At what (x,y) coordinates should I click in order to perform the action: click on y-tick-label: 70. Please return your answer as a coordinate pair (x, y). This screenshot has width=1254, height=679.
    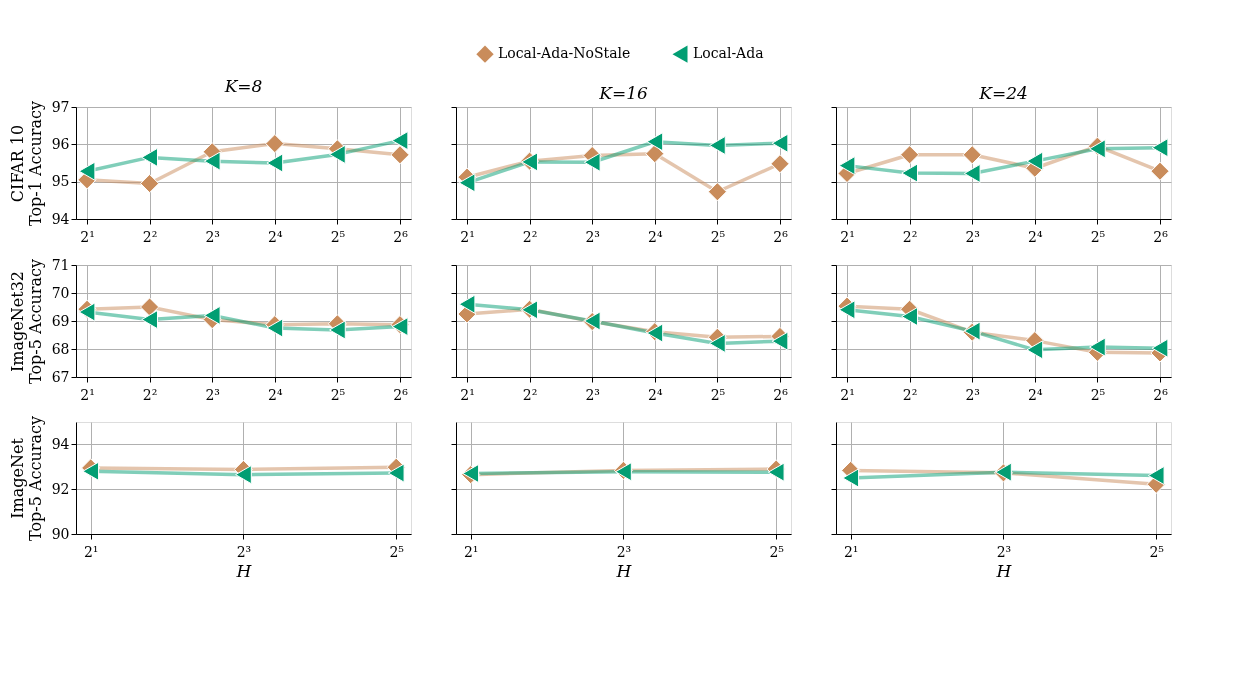
    Looking at the image, I should click on (60, 292).